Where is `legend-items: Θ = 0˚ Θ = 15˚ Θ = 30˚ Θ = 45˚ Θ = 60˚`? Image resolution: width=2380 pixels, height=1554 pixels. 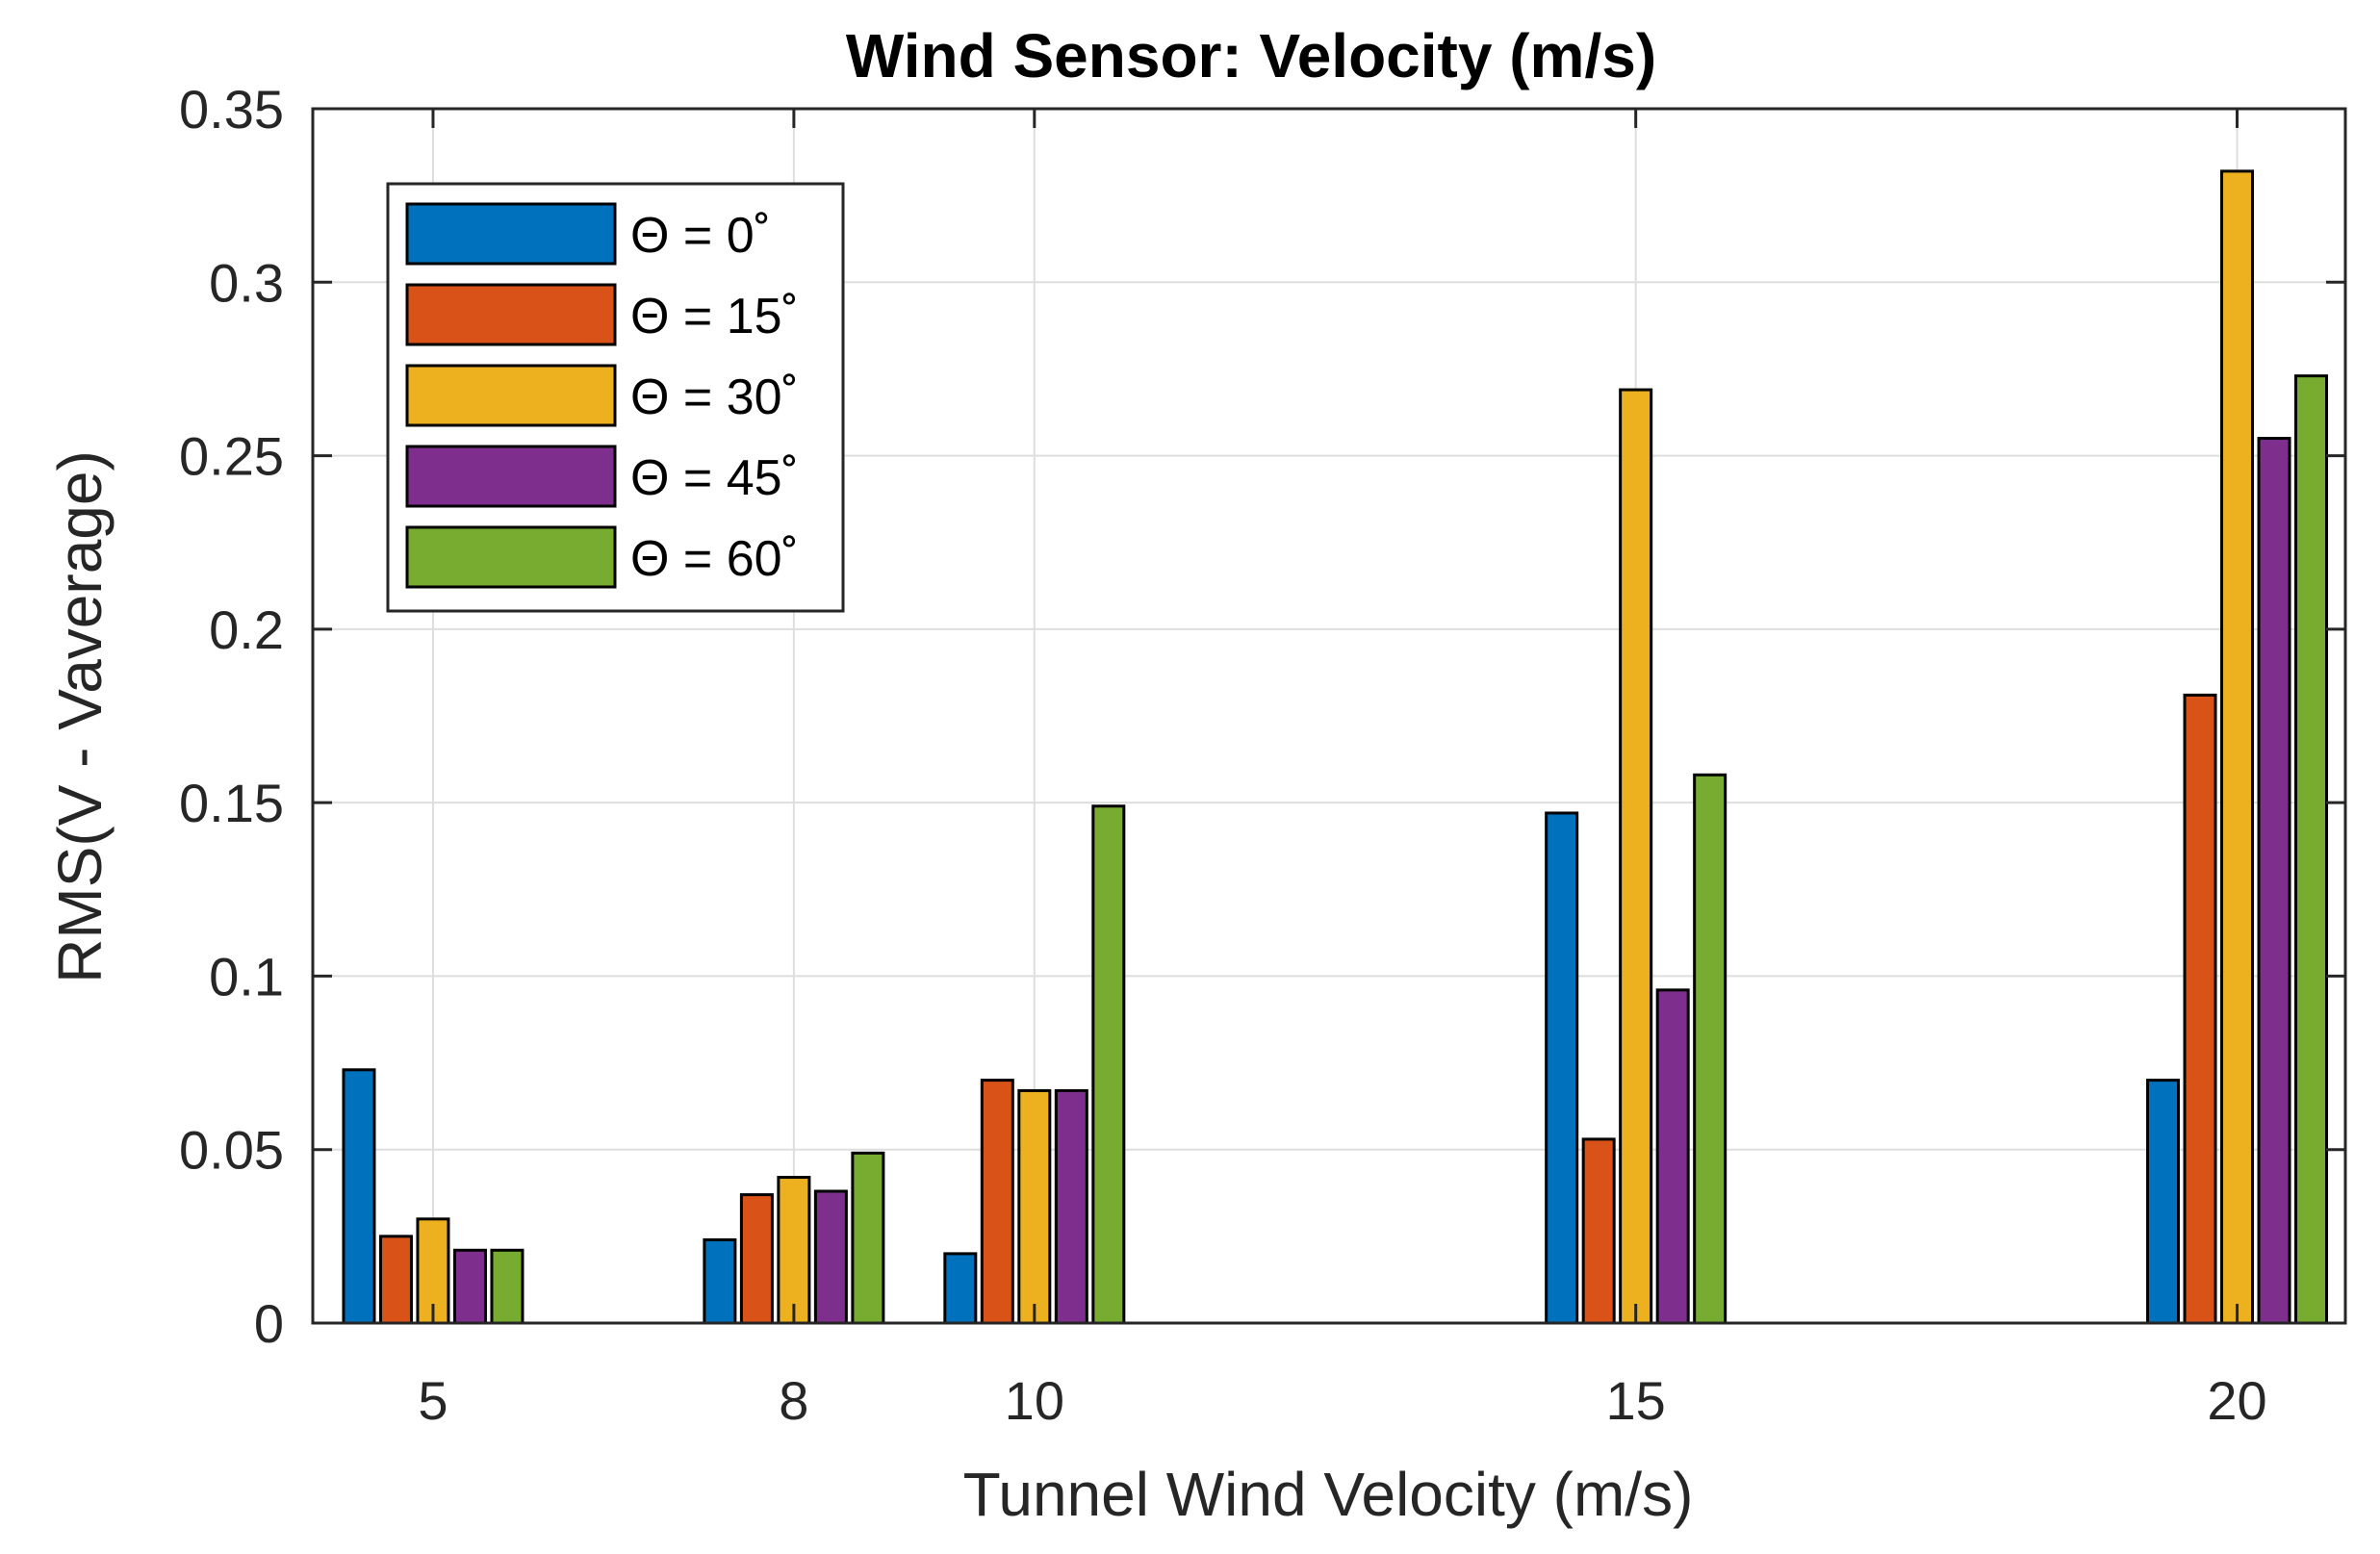
legend-items: Θ = 0˚ Θ = 15˚ Θ = 30˚ Θ = 45˚ Θ = 60˚ is located at coordinates (602, 396).